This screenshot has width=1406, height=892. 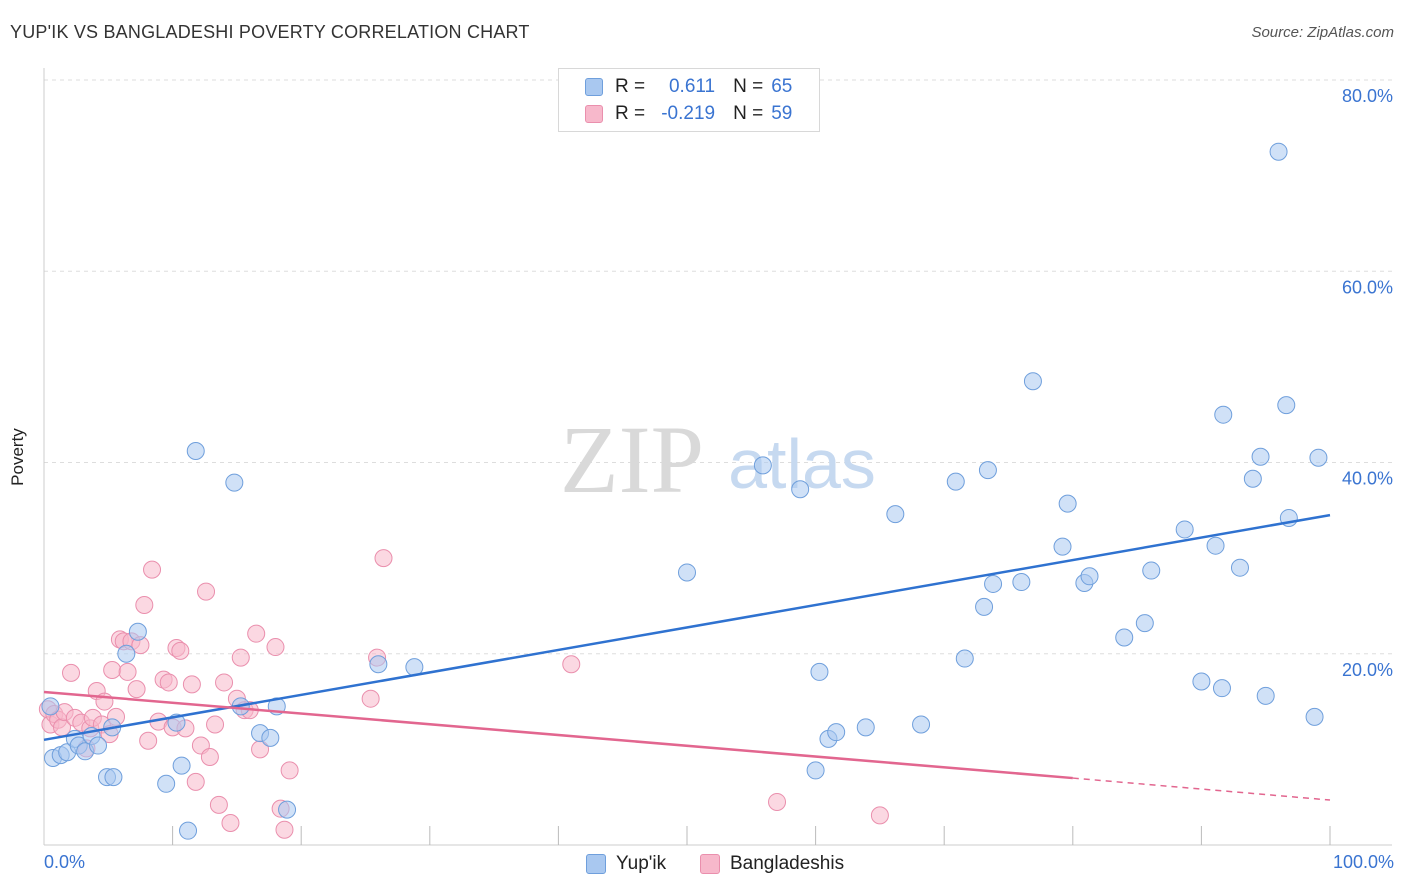 I want to click on bangladeshis-legend-swatch, so click(x=710, y=864).